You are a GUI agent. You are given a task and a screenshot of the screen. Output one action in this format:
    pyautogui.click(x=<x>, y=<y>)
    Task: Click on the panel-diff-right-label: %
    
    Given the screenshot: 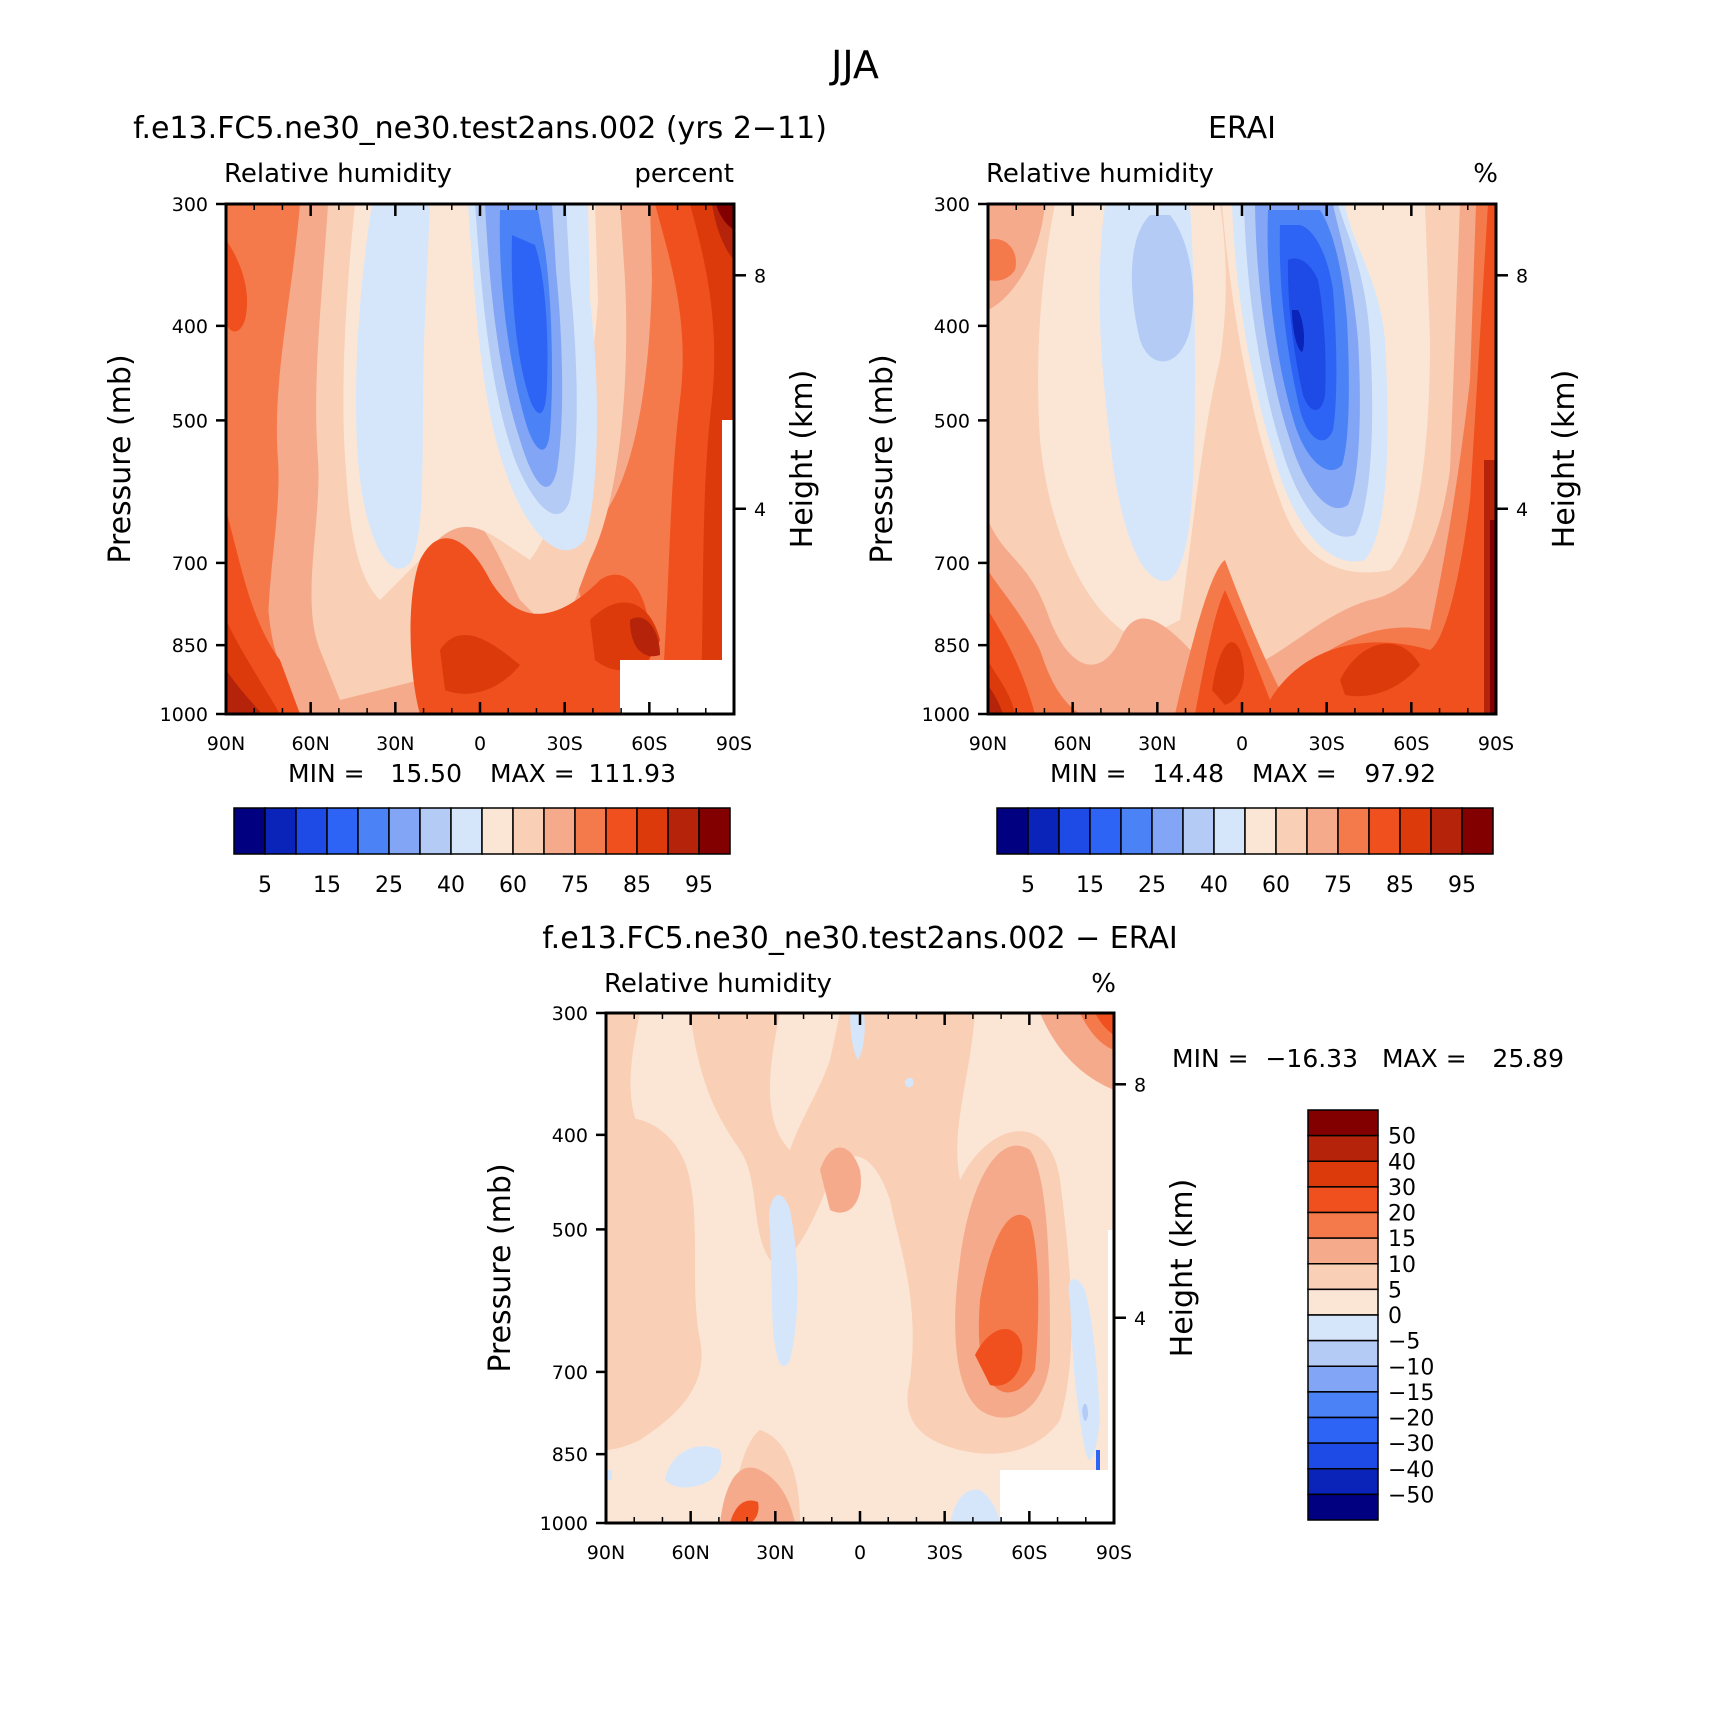 What is the action you would take?
    pyautogui.click(x=1103, y=984)
    